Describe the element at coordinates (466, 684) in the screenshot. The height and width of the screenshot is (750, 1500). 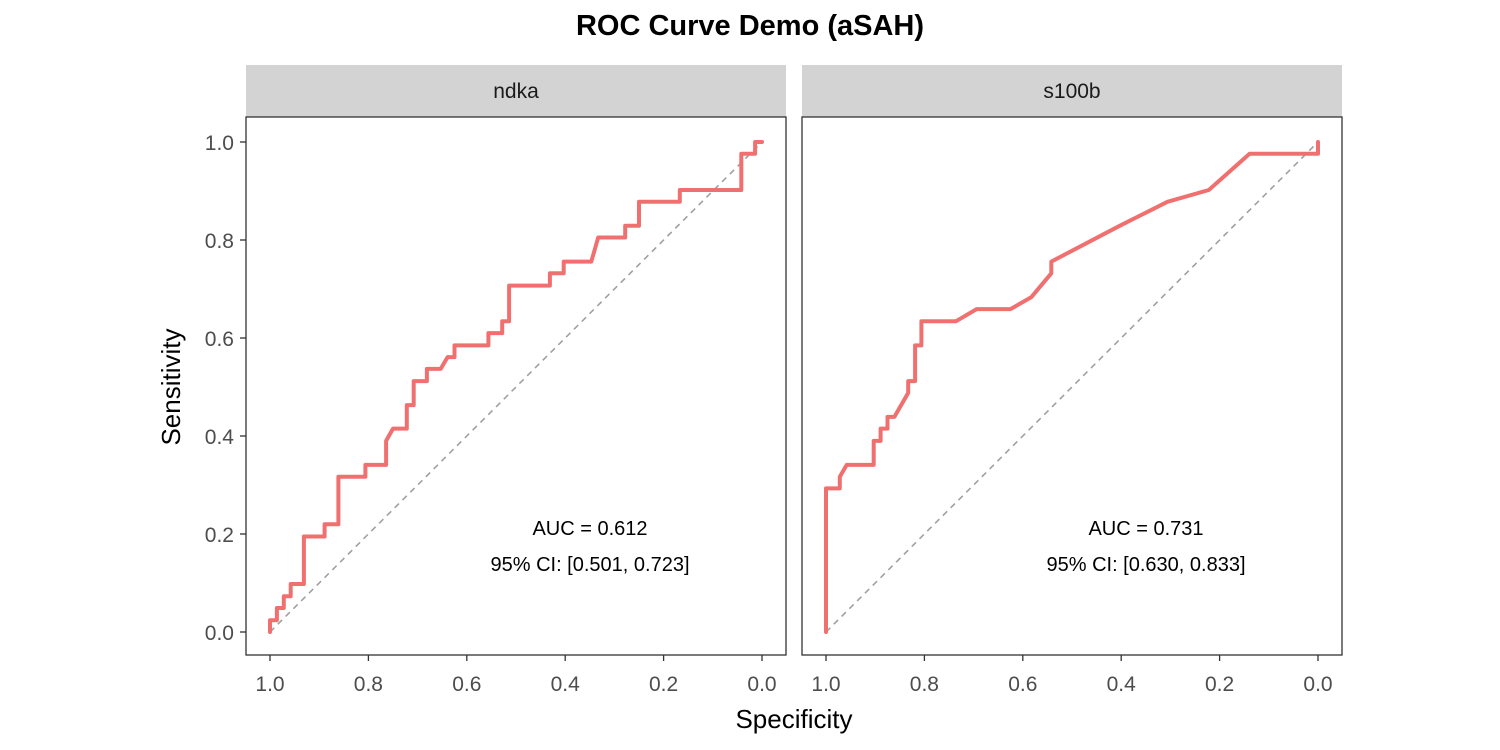
I see `x-tick-label-ndka: 0.6` at that location.